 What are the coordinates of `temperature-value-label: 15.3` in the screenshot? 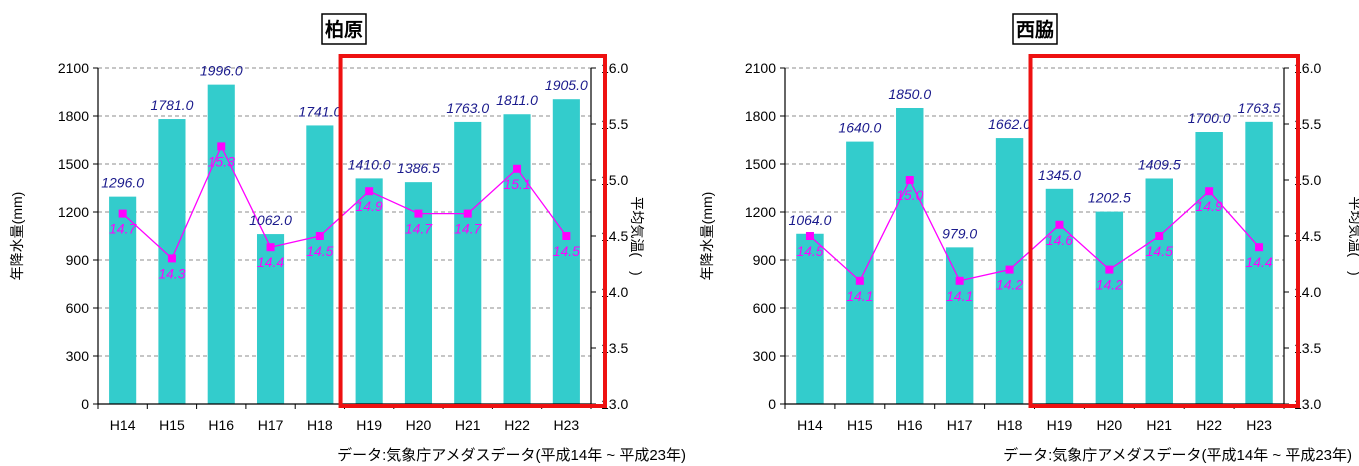 It's located at (221, 161).